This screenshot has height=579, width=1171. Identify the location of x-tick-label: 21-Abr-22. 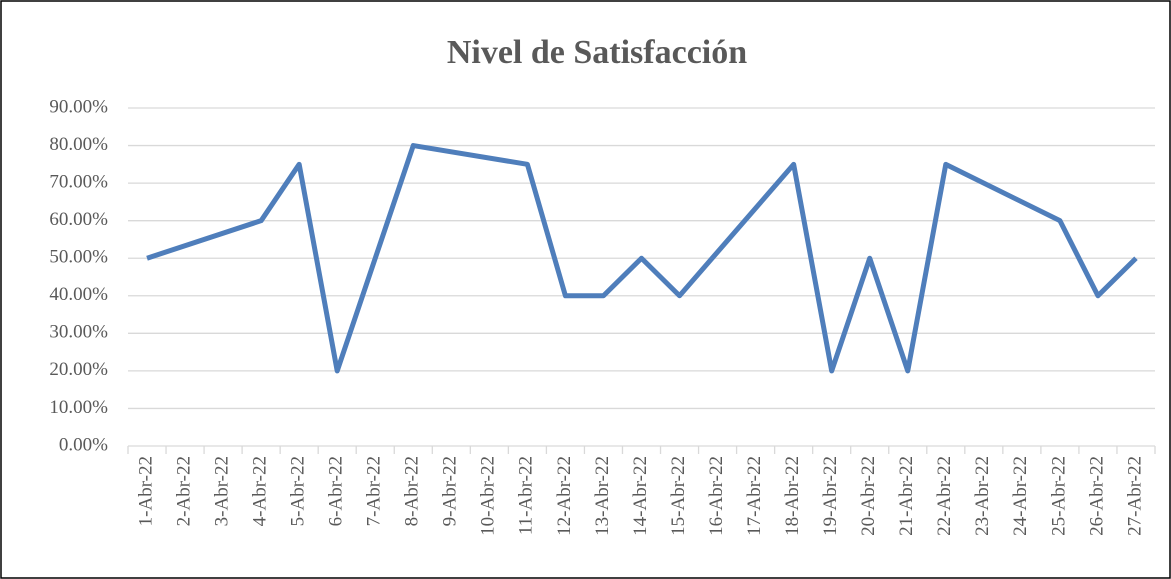
(906, 496).